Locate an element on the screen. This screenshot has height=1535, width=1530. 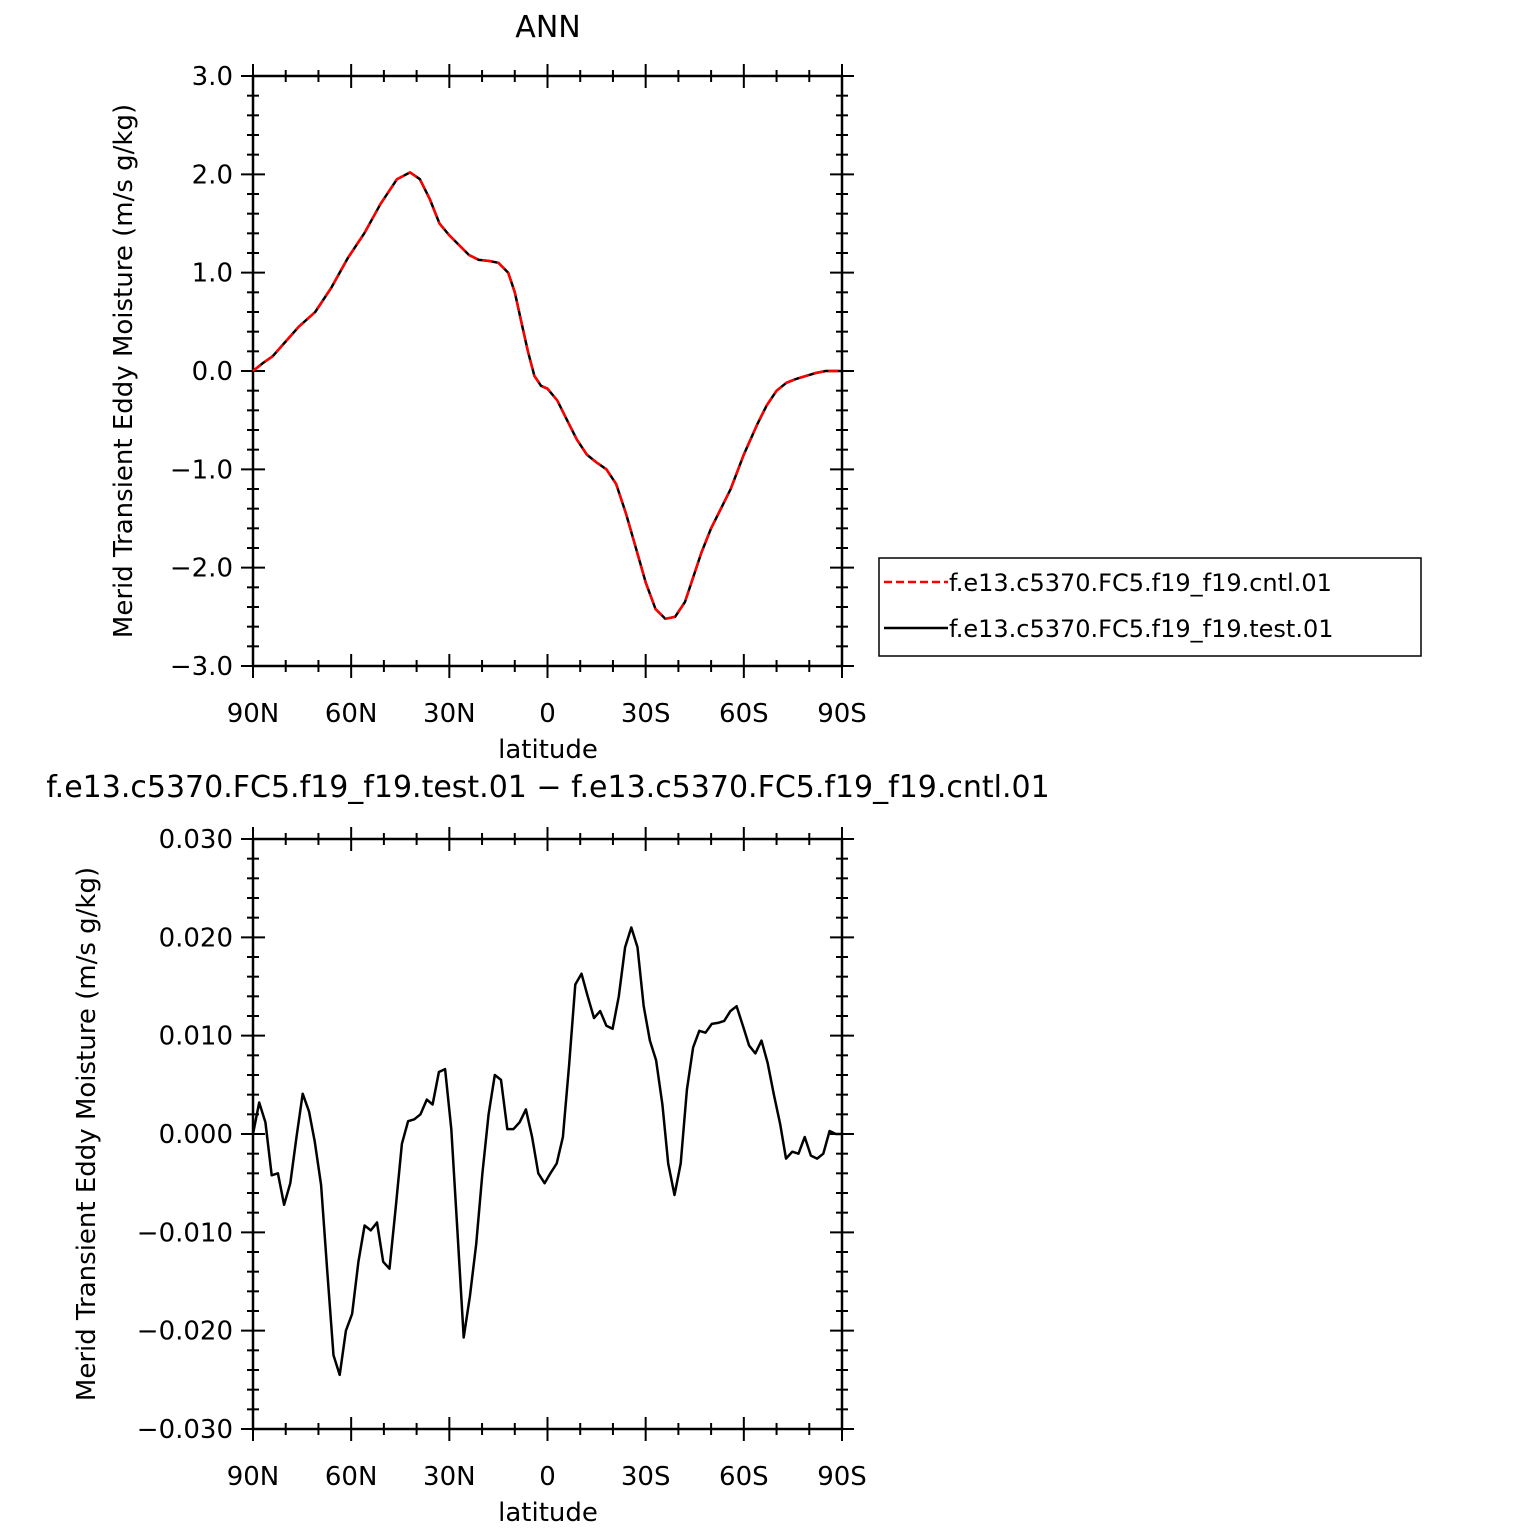
bottom-plot-y-tick-labels: −0.030 −0.020 −0.010 0.000 0.010 0.020 0.030 is located at coordinates (185, 1135).